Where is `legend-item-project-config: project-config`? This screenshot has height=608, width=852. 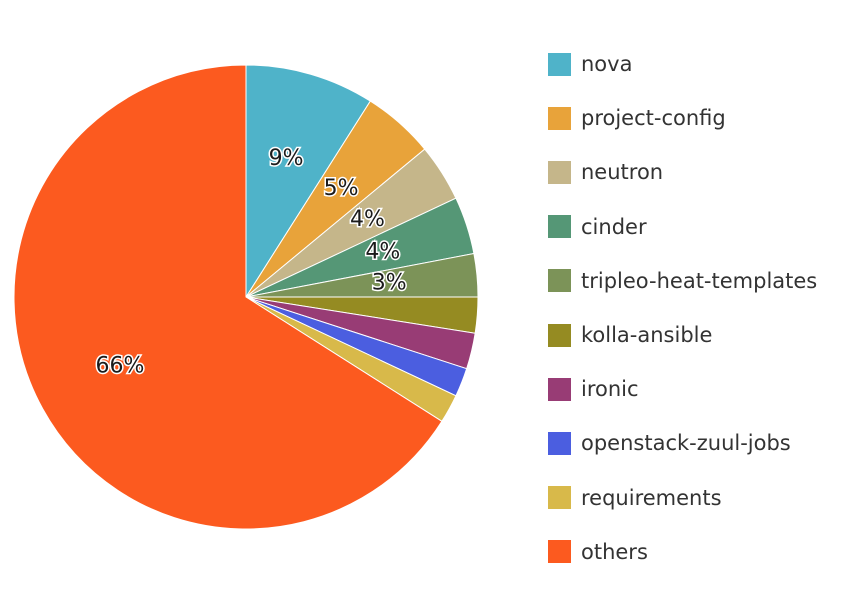
legend-item-project-config: project-config is located at coordinates (682, 118).